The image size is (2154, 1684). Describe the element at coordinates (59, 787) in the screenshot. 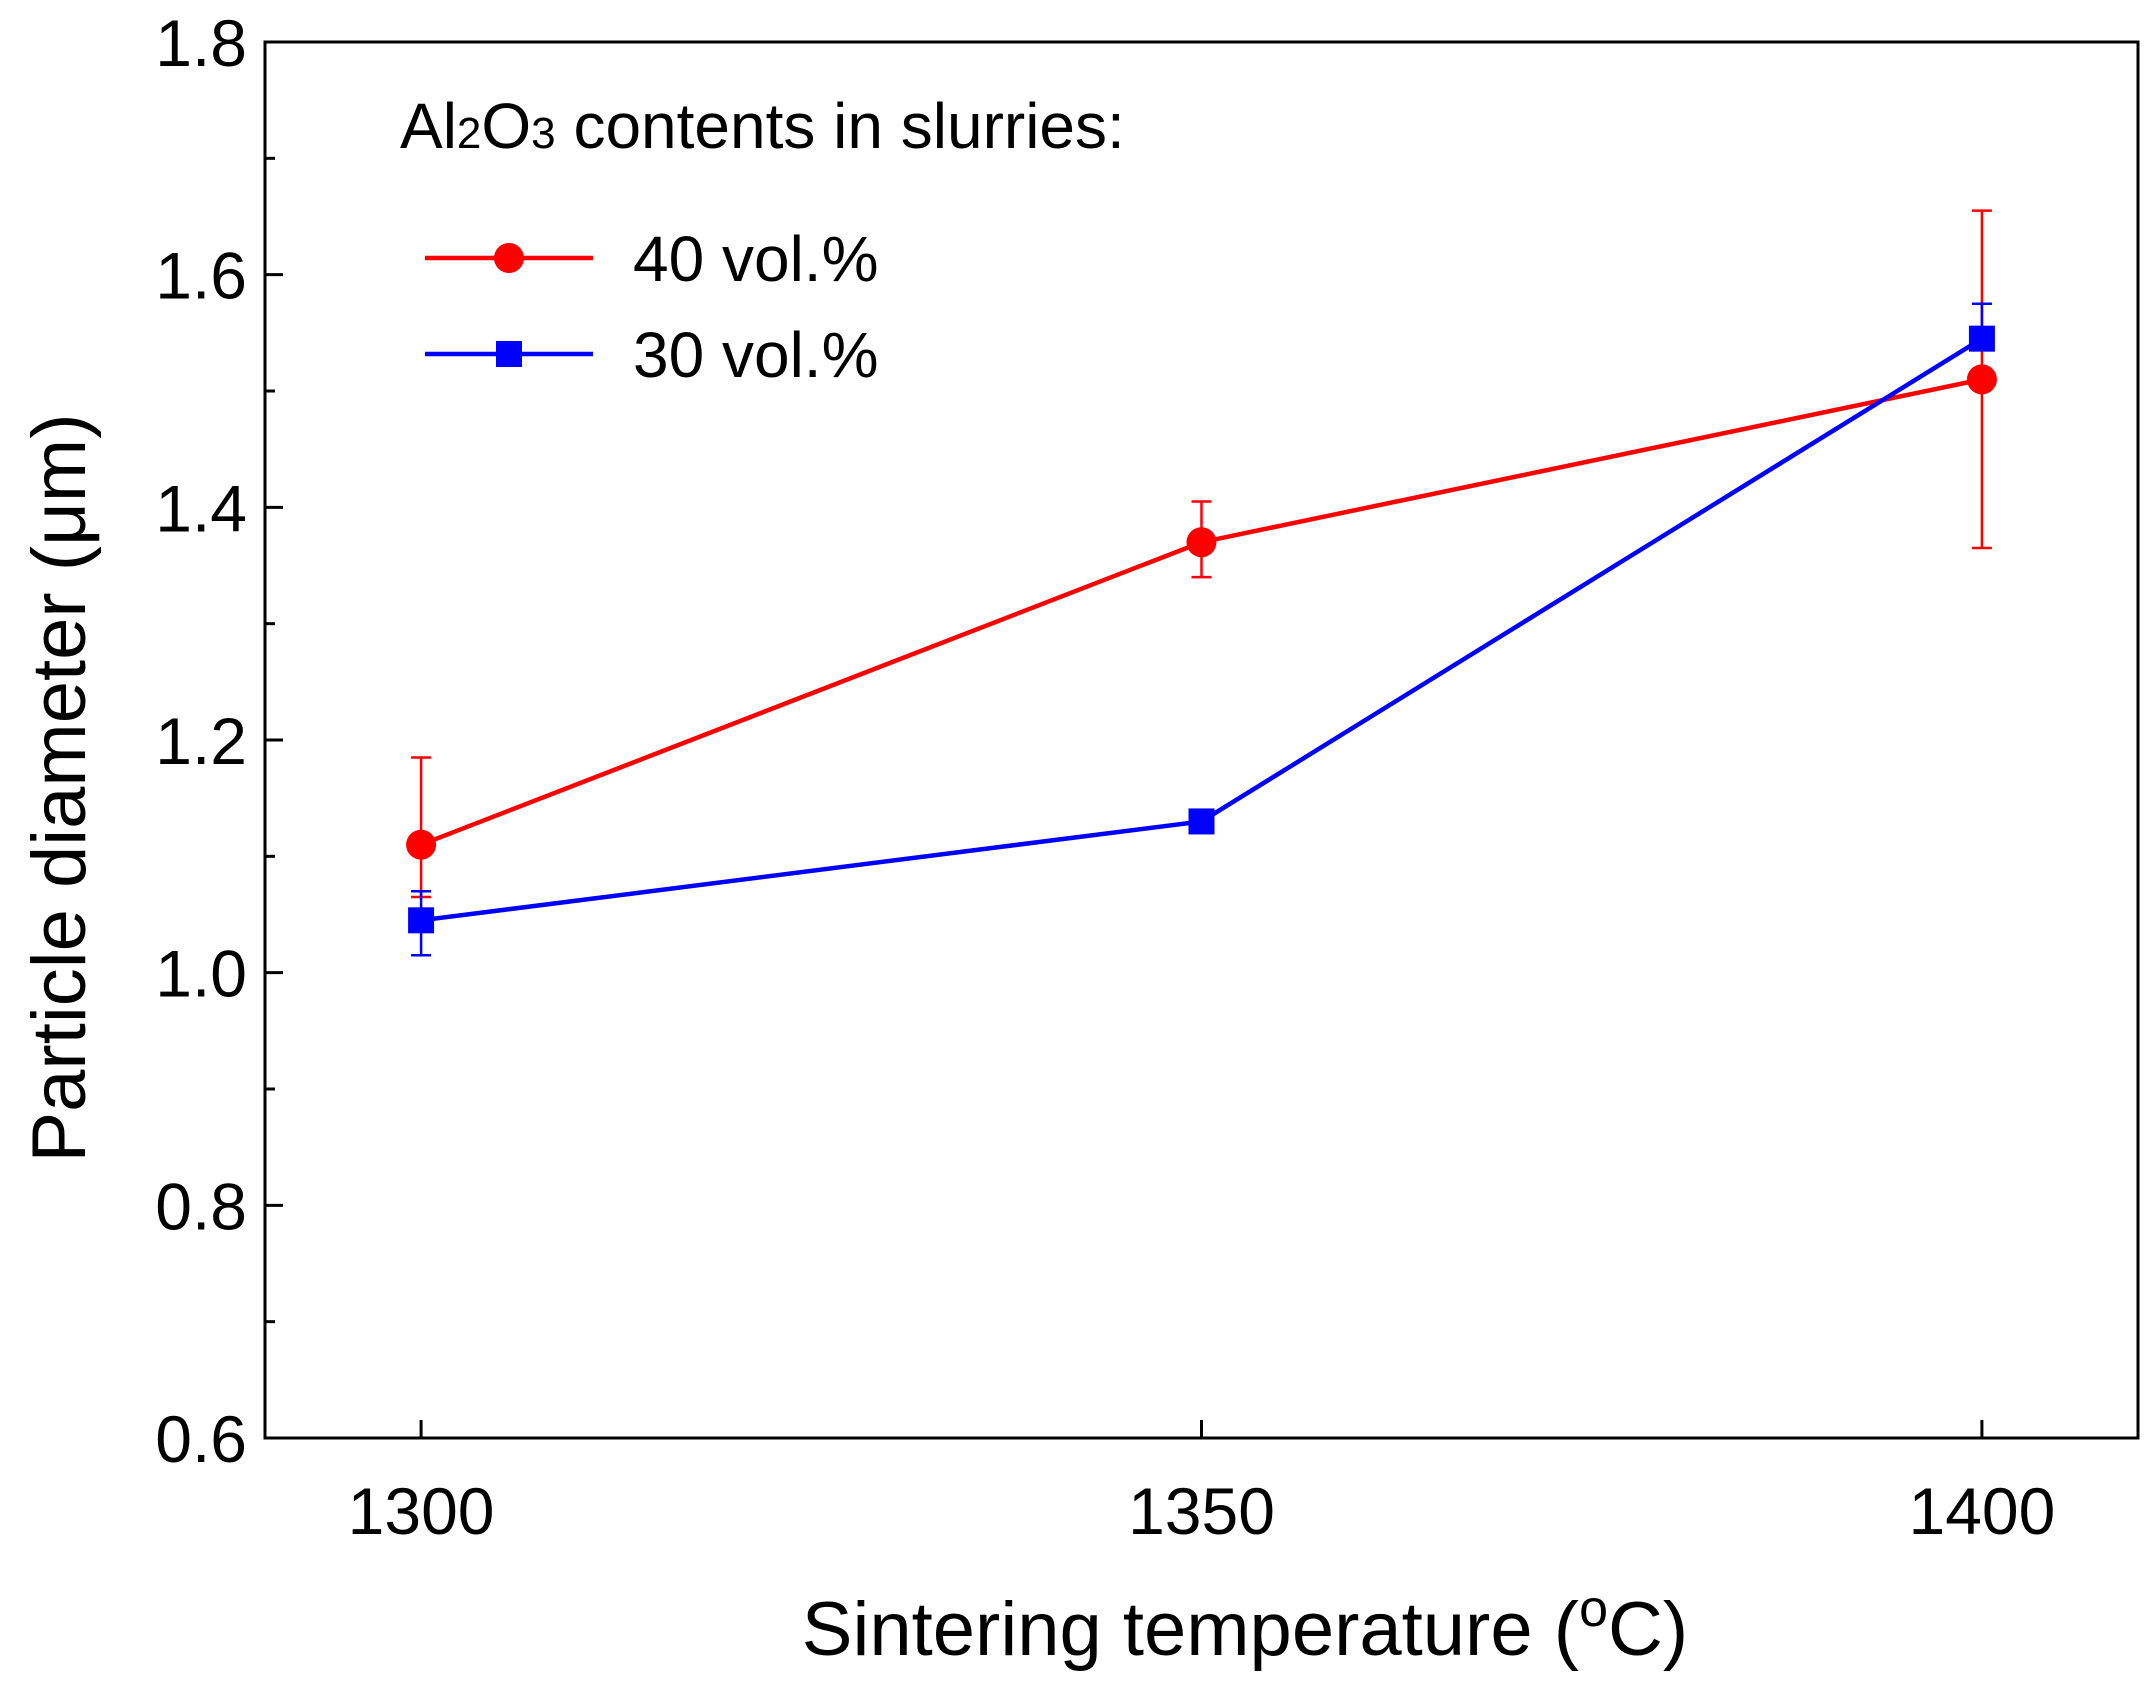

I see `y-axis-title: Particle diameter (μm)` at that location.